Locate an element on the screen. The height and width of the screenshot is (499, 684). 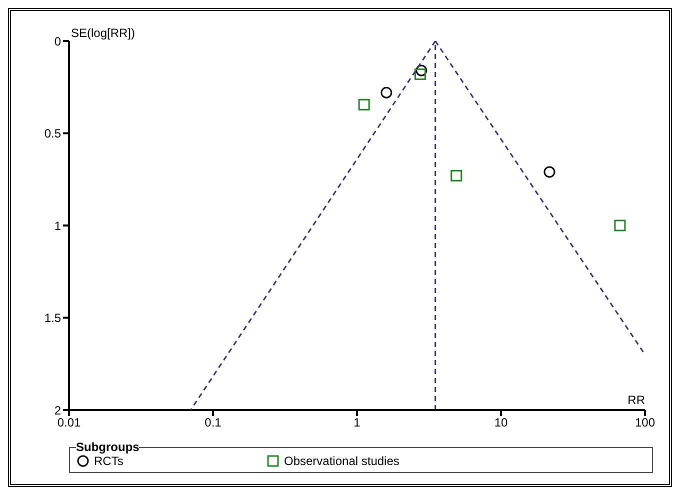
y-tick-label: 0.5 is located at coordinates (53, 133).